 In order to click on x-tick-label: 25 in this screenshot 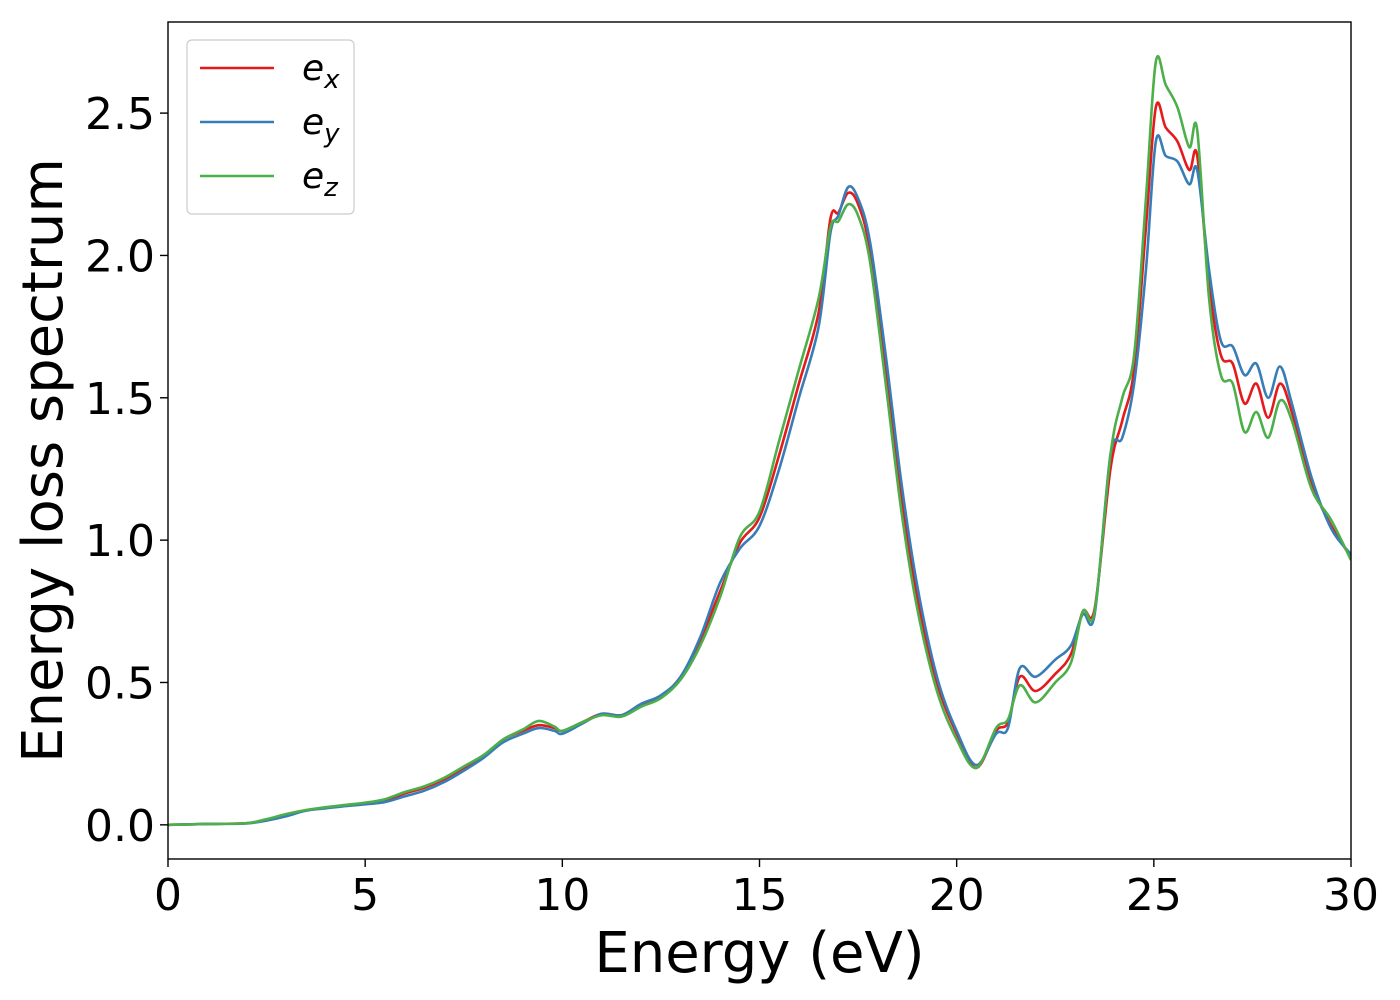, I will do `click(1154, 895)`.